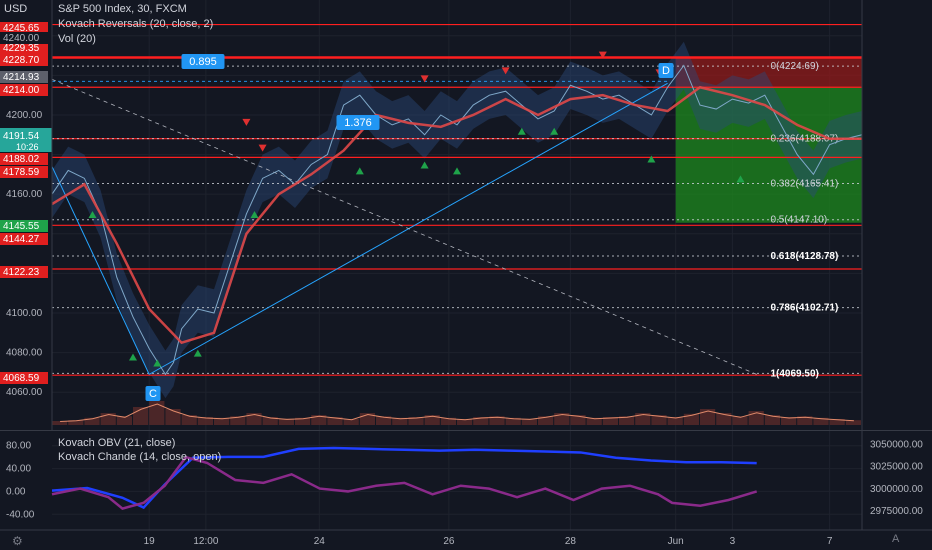 The image size is (932, 550). Describe the element at coordinates (804, 256) in the screenshot. I see `fib-label: 0.618(4128.78)` at that location.